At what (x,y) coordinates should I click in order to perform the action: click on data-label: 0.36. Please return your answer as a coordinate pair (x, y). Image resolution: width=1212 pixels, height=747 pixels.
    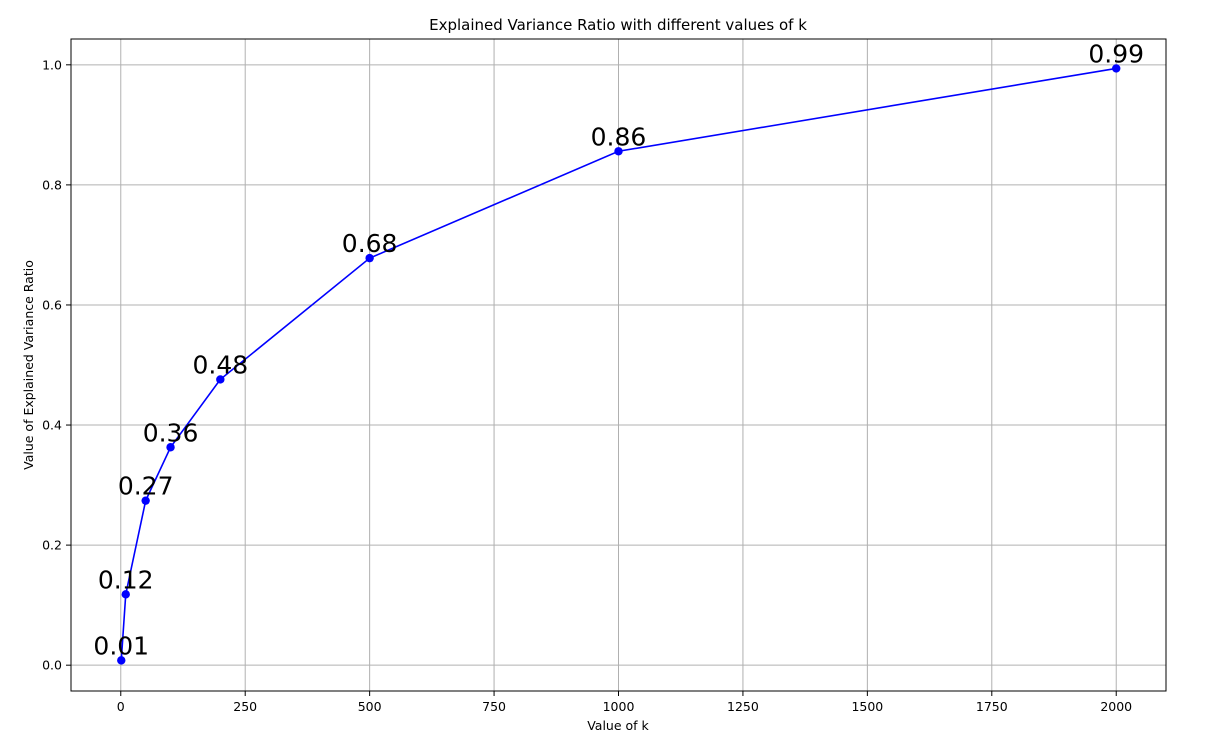
    Looking at the image, I should click on (171, 432).